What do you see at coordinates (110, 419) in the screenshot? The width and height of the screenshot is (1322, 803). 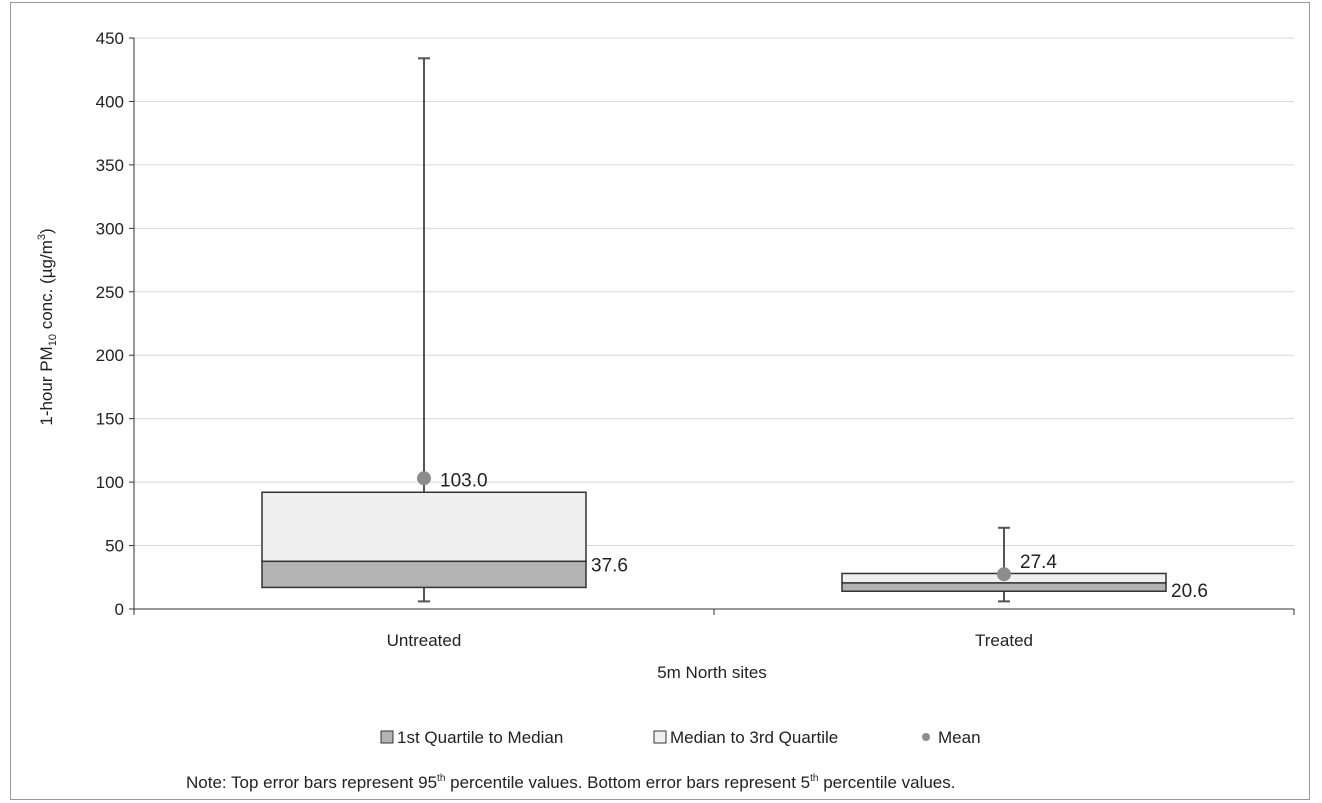 I see `y-tick-label: 150` at bounding box center [110, 419].